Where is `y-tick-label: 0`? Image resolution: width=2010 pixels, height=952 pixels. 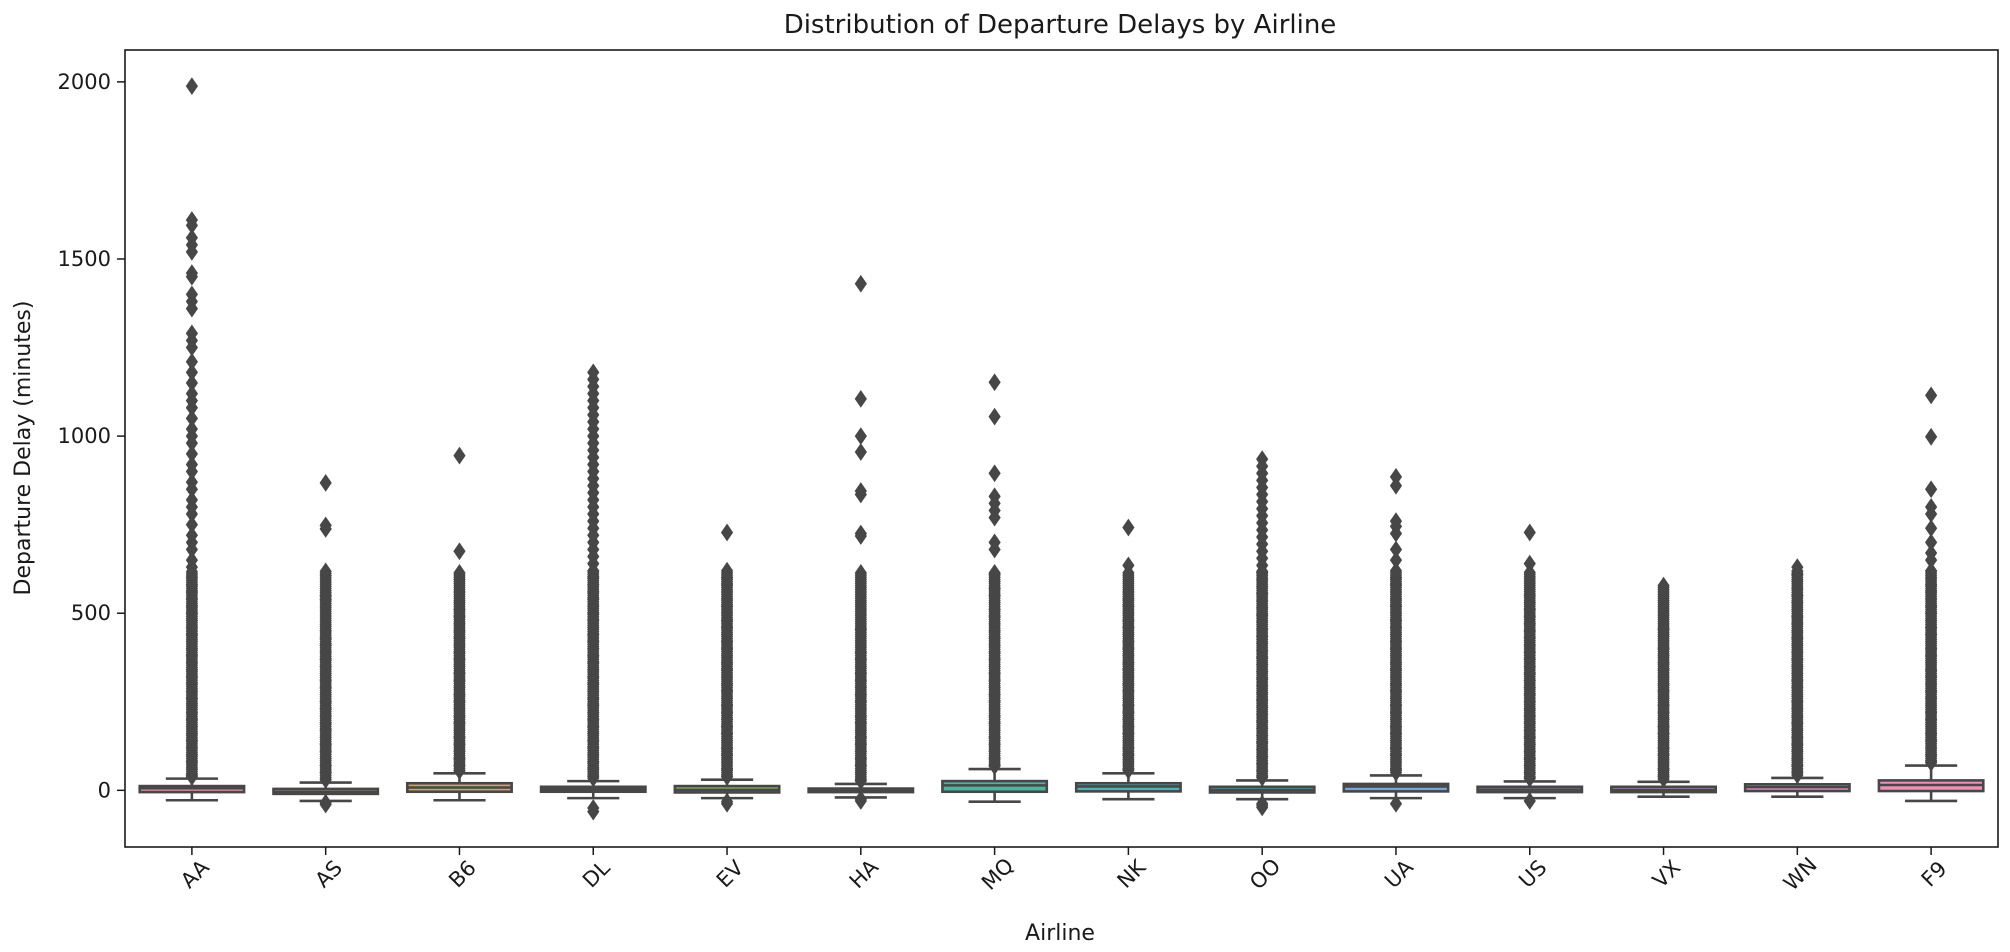
y-tick-label: 0 is located at coordinates (104, 790).